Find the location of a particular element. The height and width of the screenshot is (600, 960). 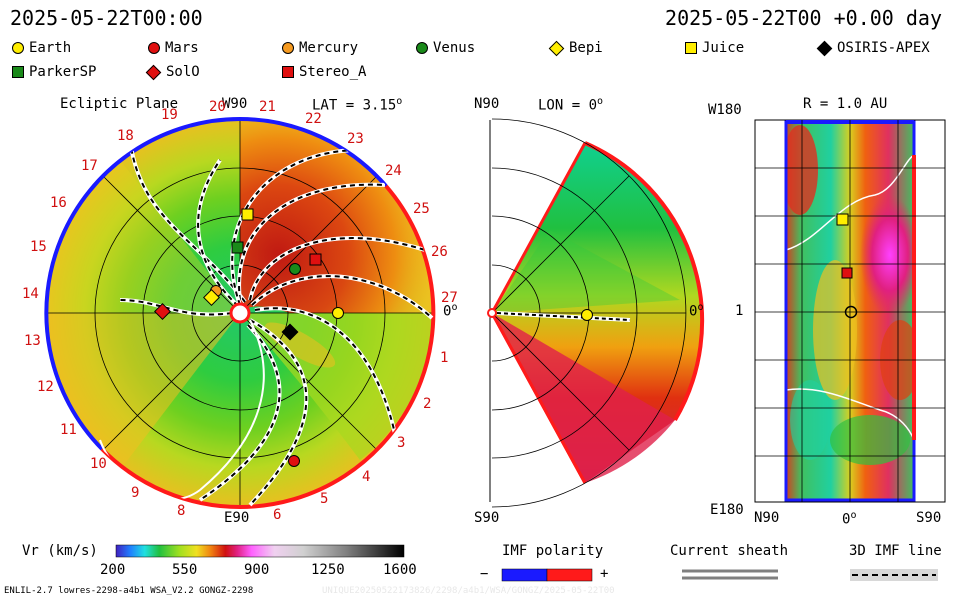

imf-negative-swatch is located at coordinates (524, 575).